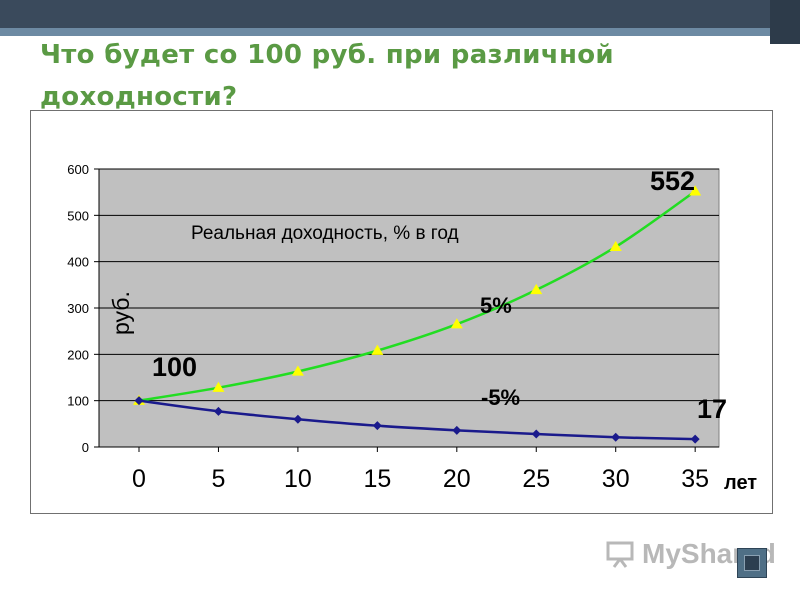 Image resolution: width=800 pixels, height=600 pixels. I want to click on y-axis-ticks: 0 100 200 300 400 500 600, so click(83, 308).